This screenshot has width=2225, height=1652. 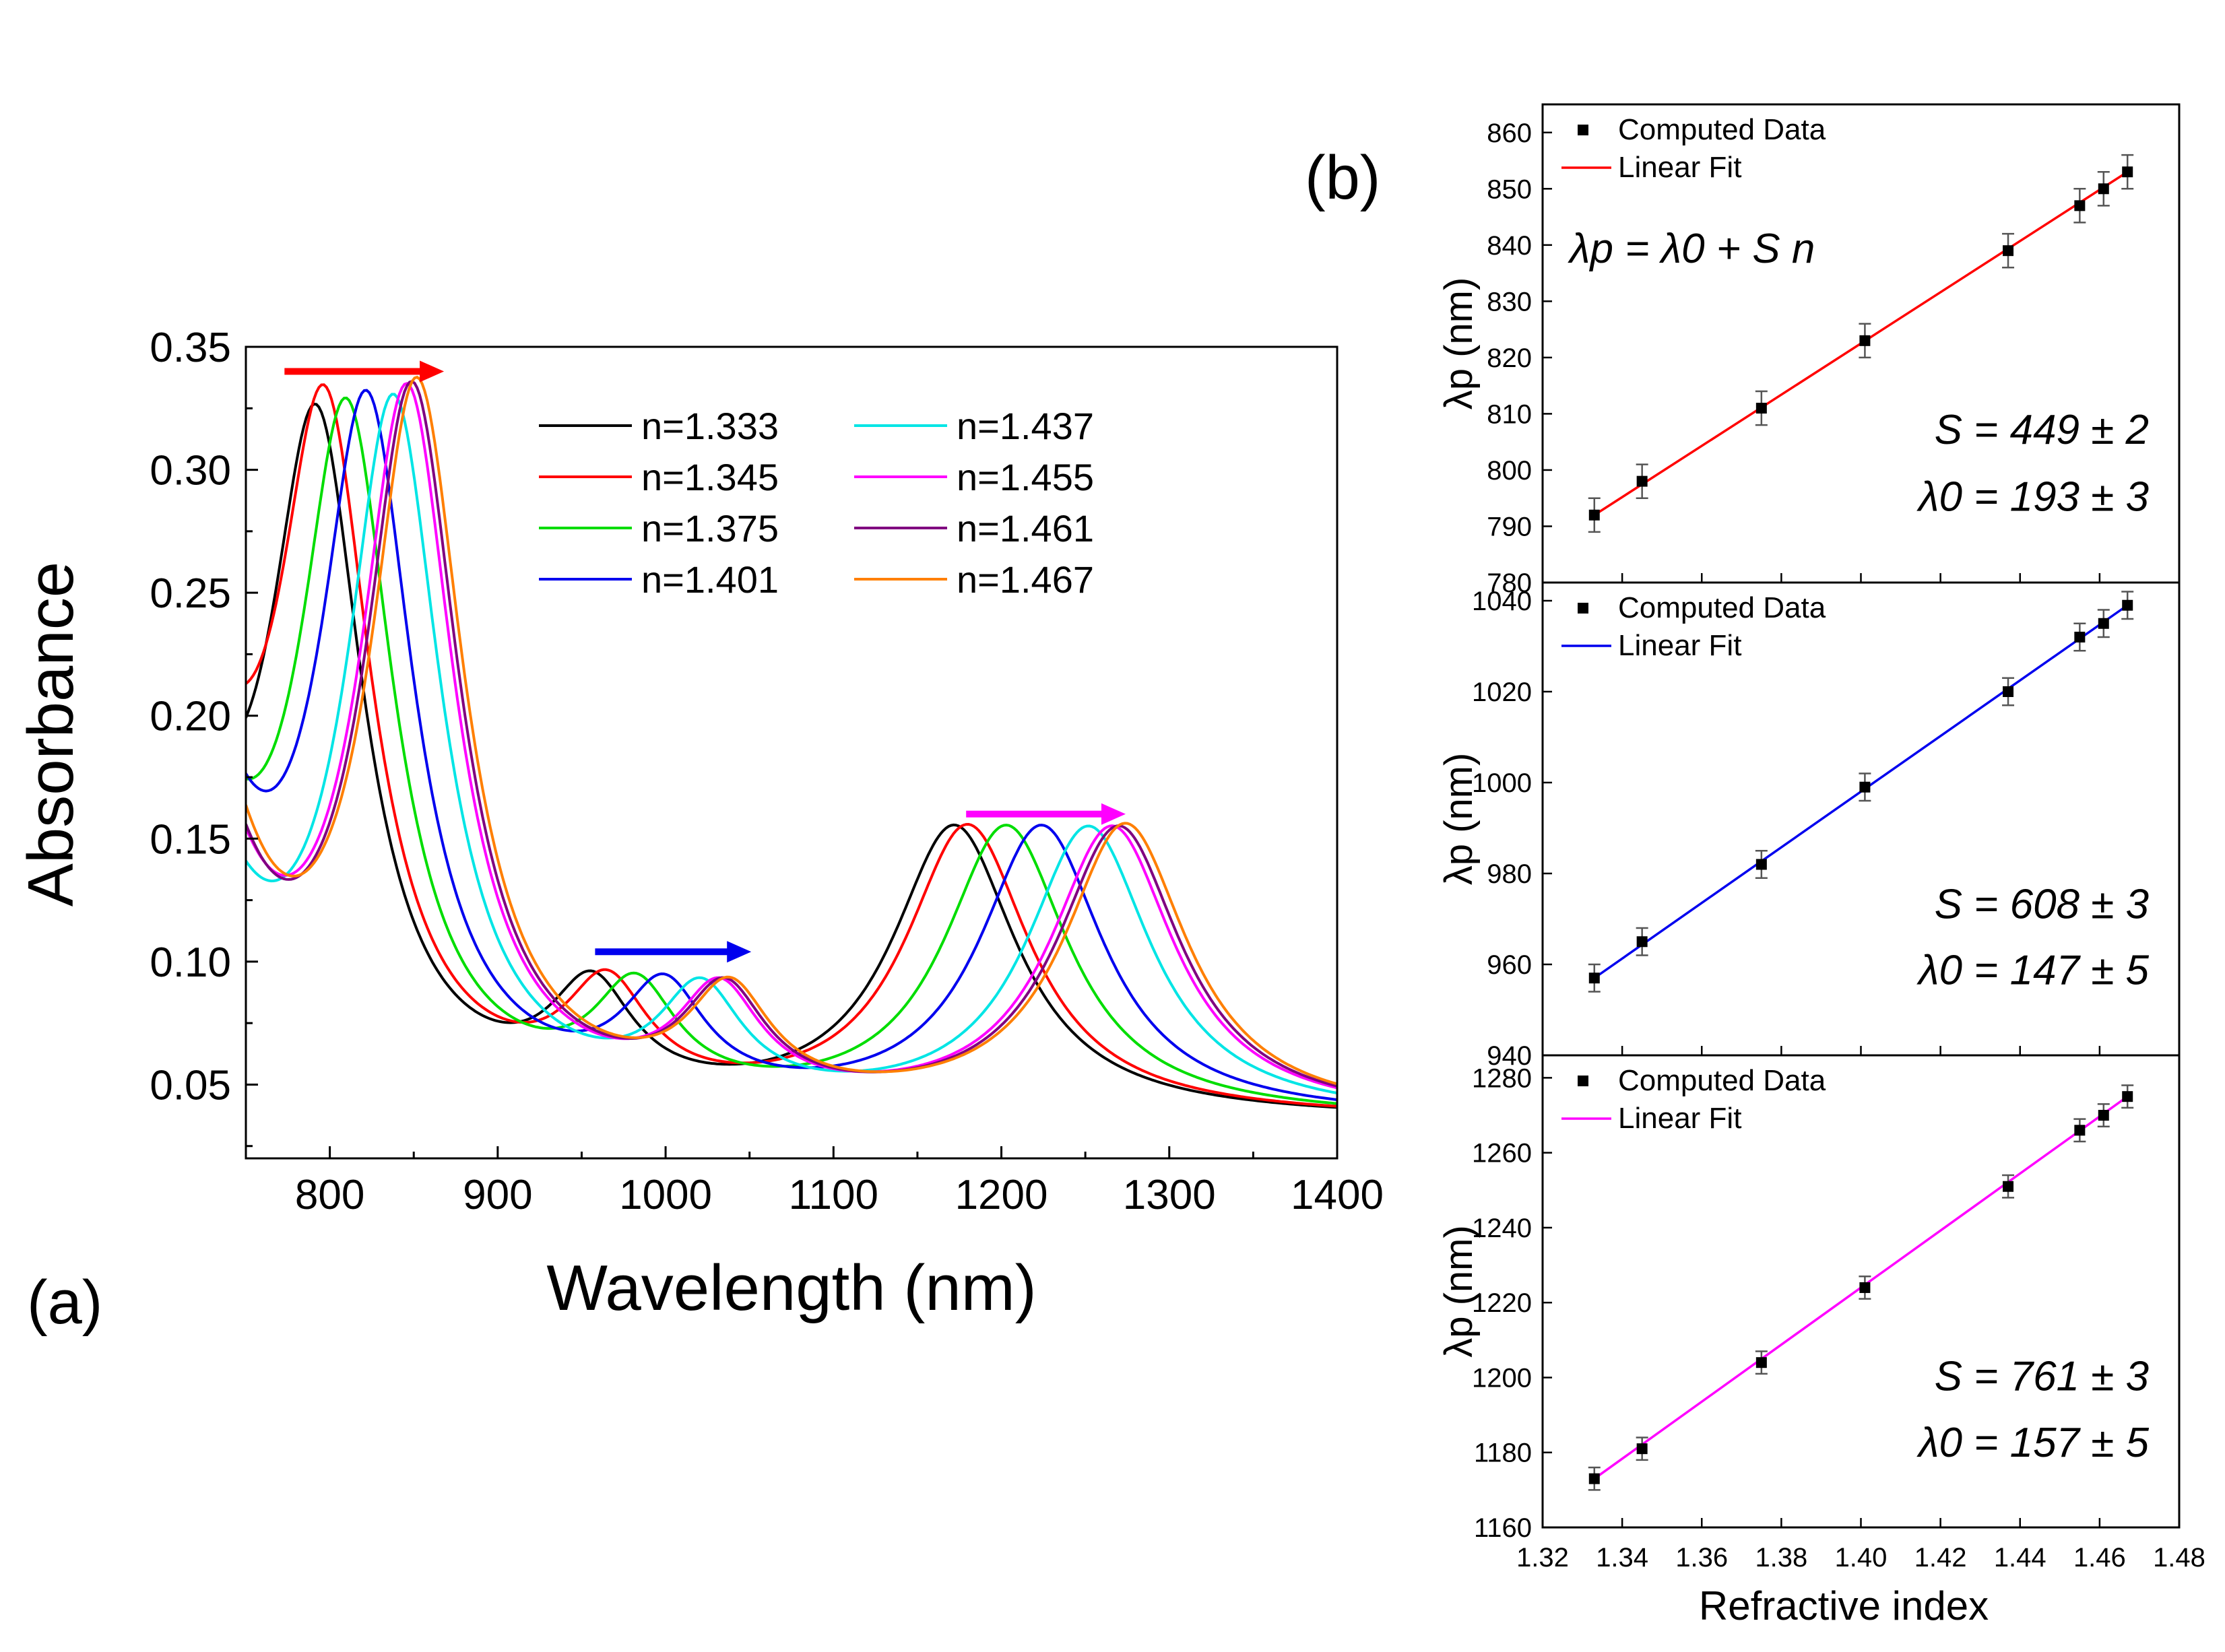 I want to click on y-tick-label: 0.10, so click(x=190, y=962).